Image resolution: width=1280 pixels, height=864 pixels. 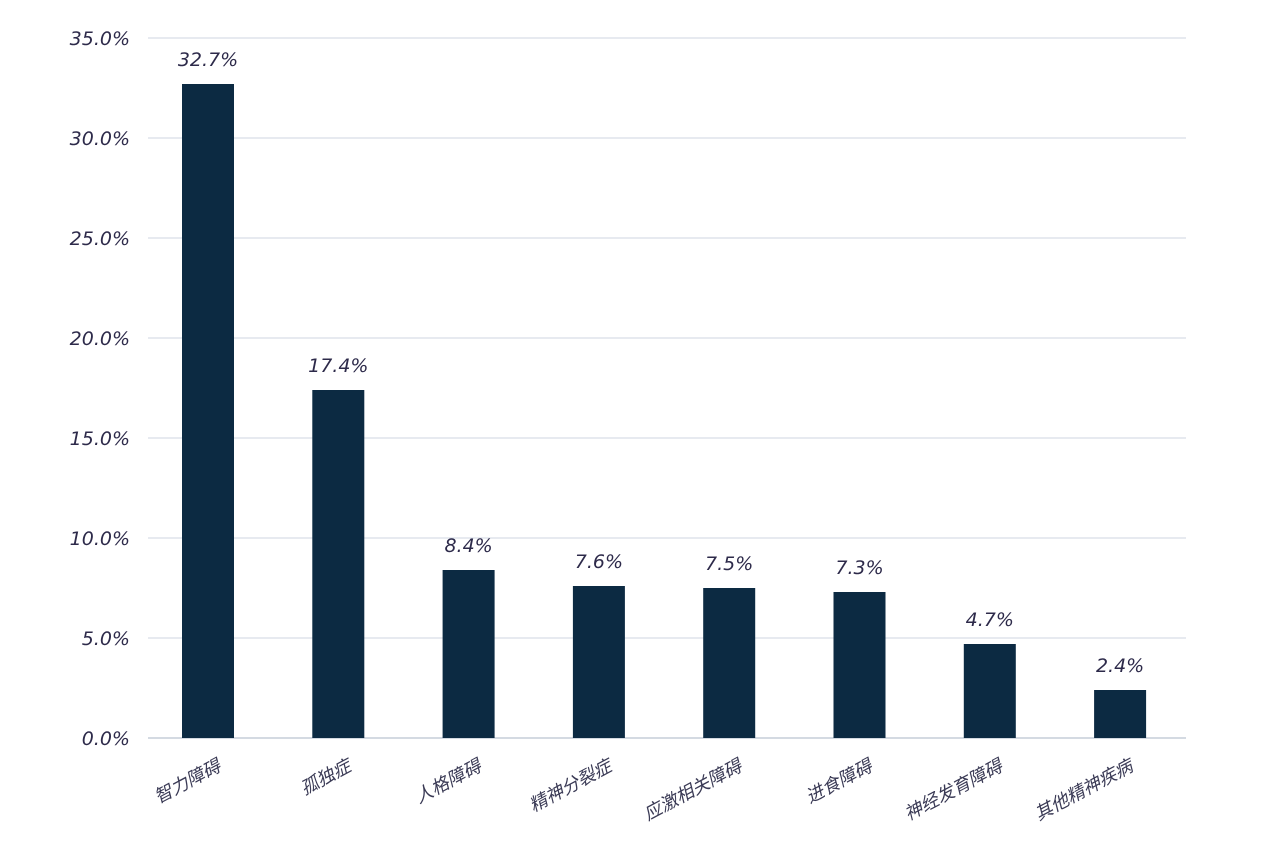 What do you see at coordinates (572, 785) in the screenshot?
I see `x-tick-label: 精神分裂症` at bounding box center [572, 785].